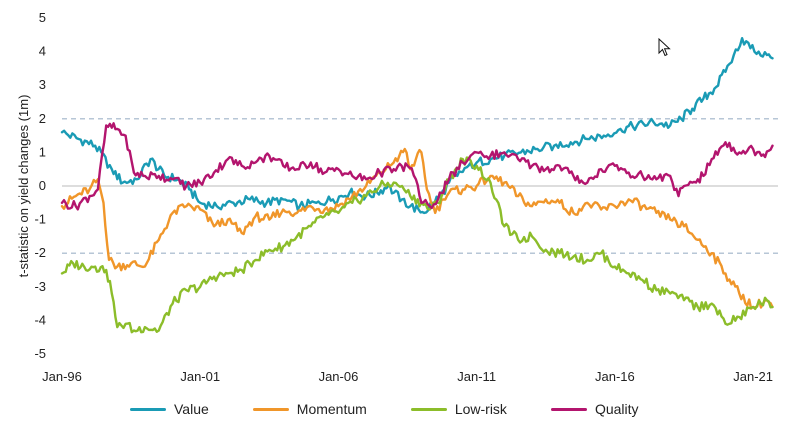  I want to click on y-tick-label: 5, so click(42, 17).